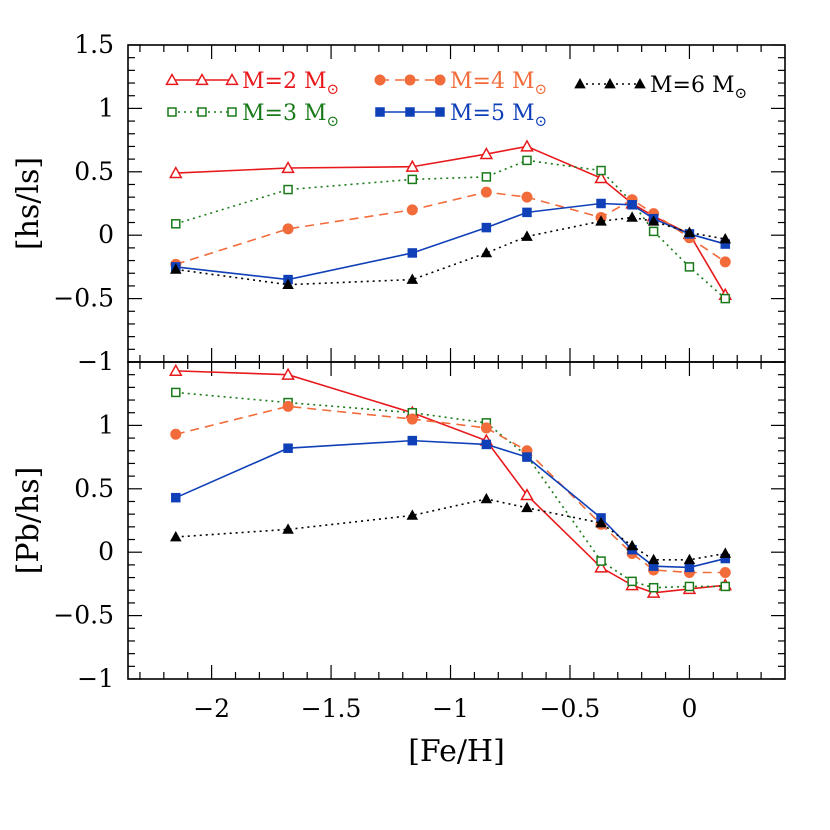 This screenshot has height=830, width=830. I want to click on x-tick-label: −1.5, so click(331, 708).